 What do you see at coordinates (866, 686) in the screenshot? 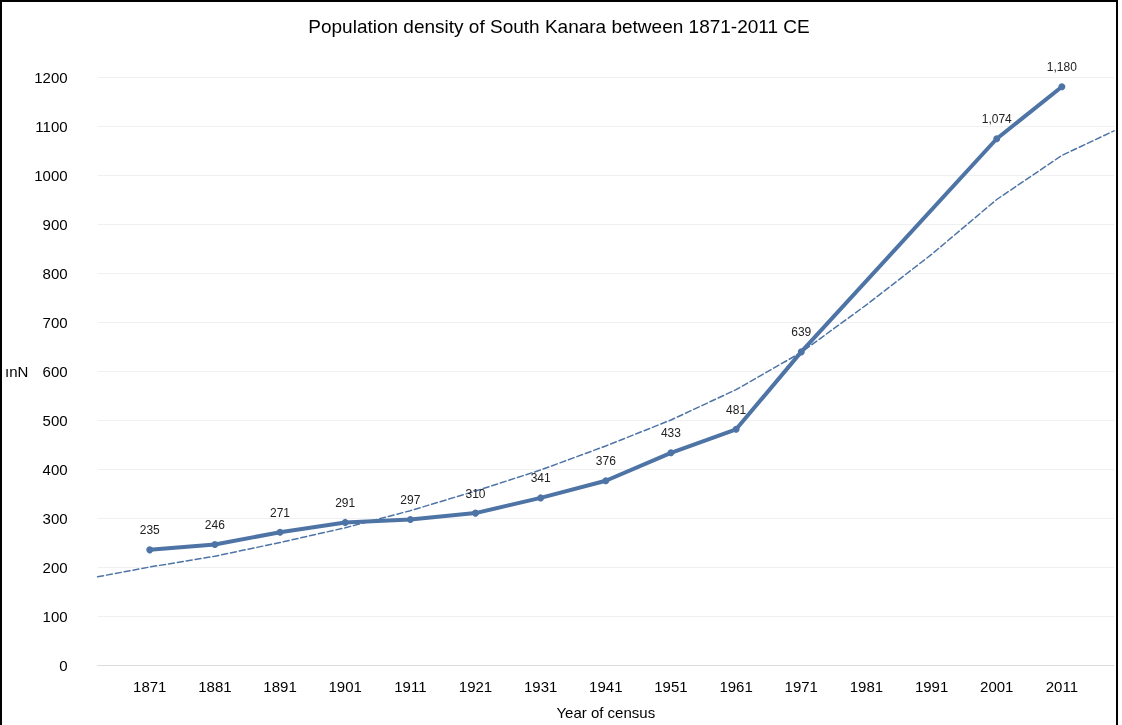
I see `x-tick-label: 1981` at bounding box center [866, 686].